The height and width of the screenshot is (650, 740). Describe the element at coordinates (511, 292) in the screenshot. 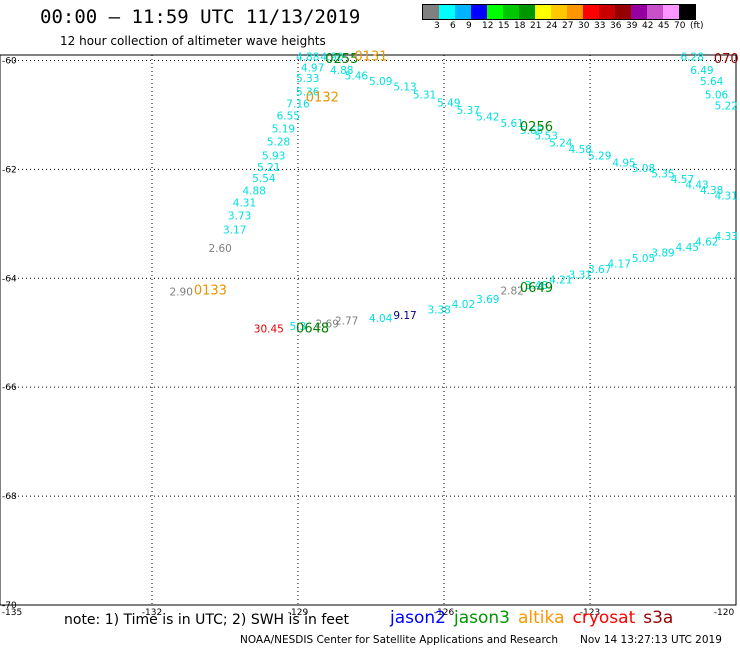

I see `wave-height-value: 2.82` at that location.